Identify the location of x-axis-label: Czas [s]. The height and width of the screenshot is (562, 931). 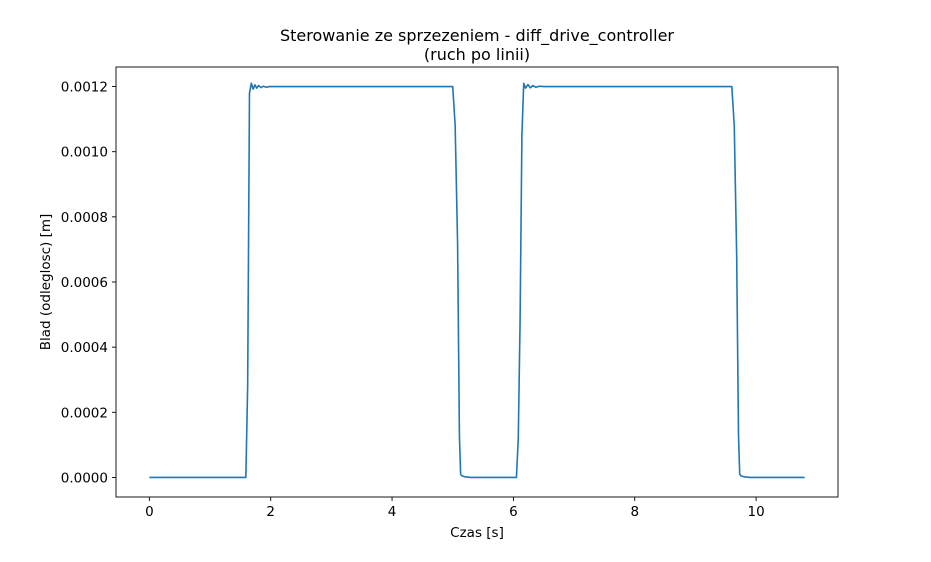
(477, 533).